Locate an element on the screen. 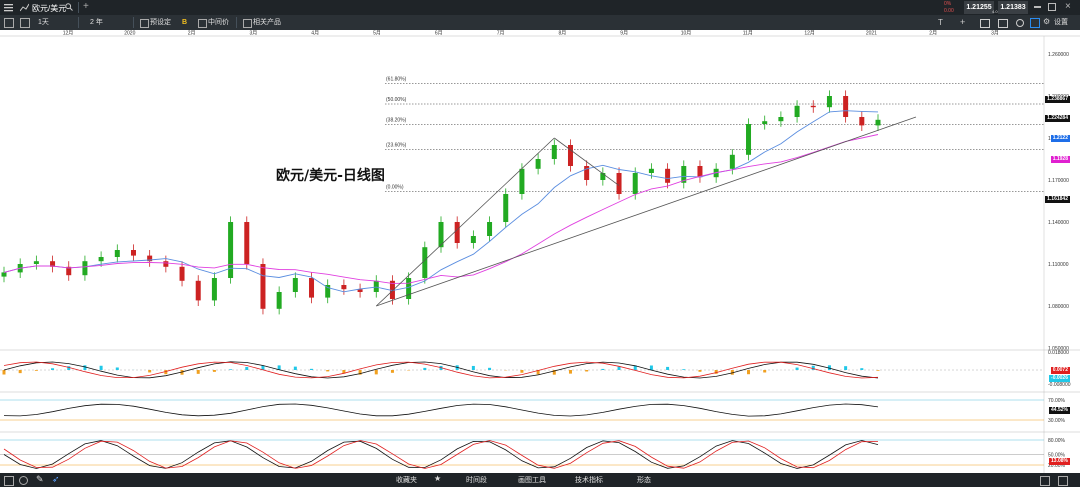 This screenshot has height=487, width=1080. b-button: B is located at coordinates (185, 22).